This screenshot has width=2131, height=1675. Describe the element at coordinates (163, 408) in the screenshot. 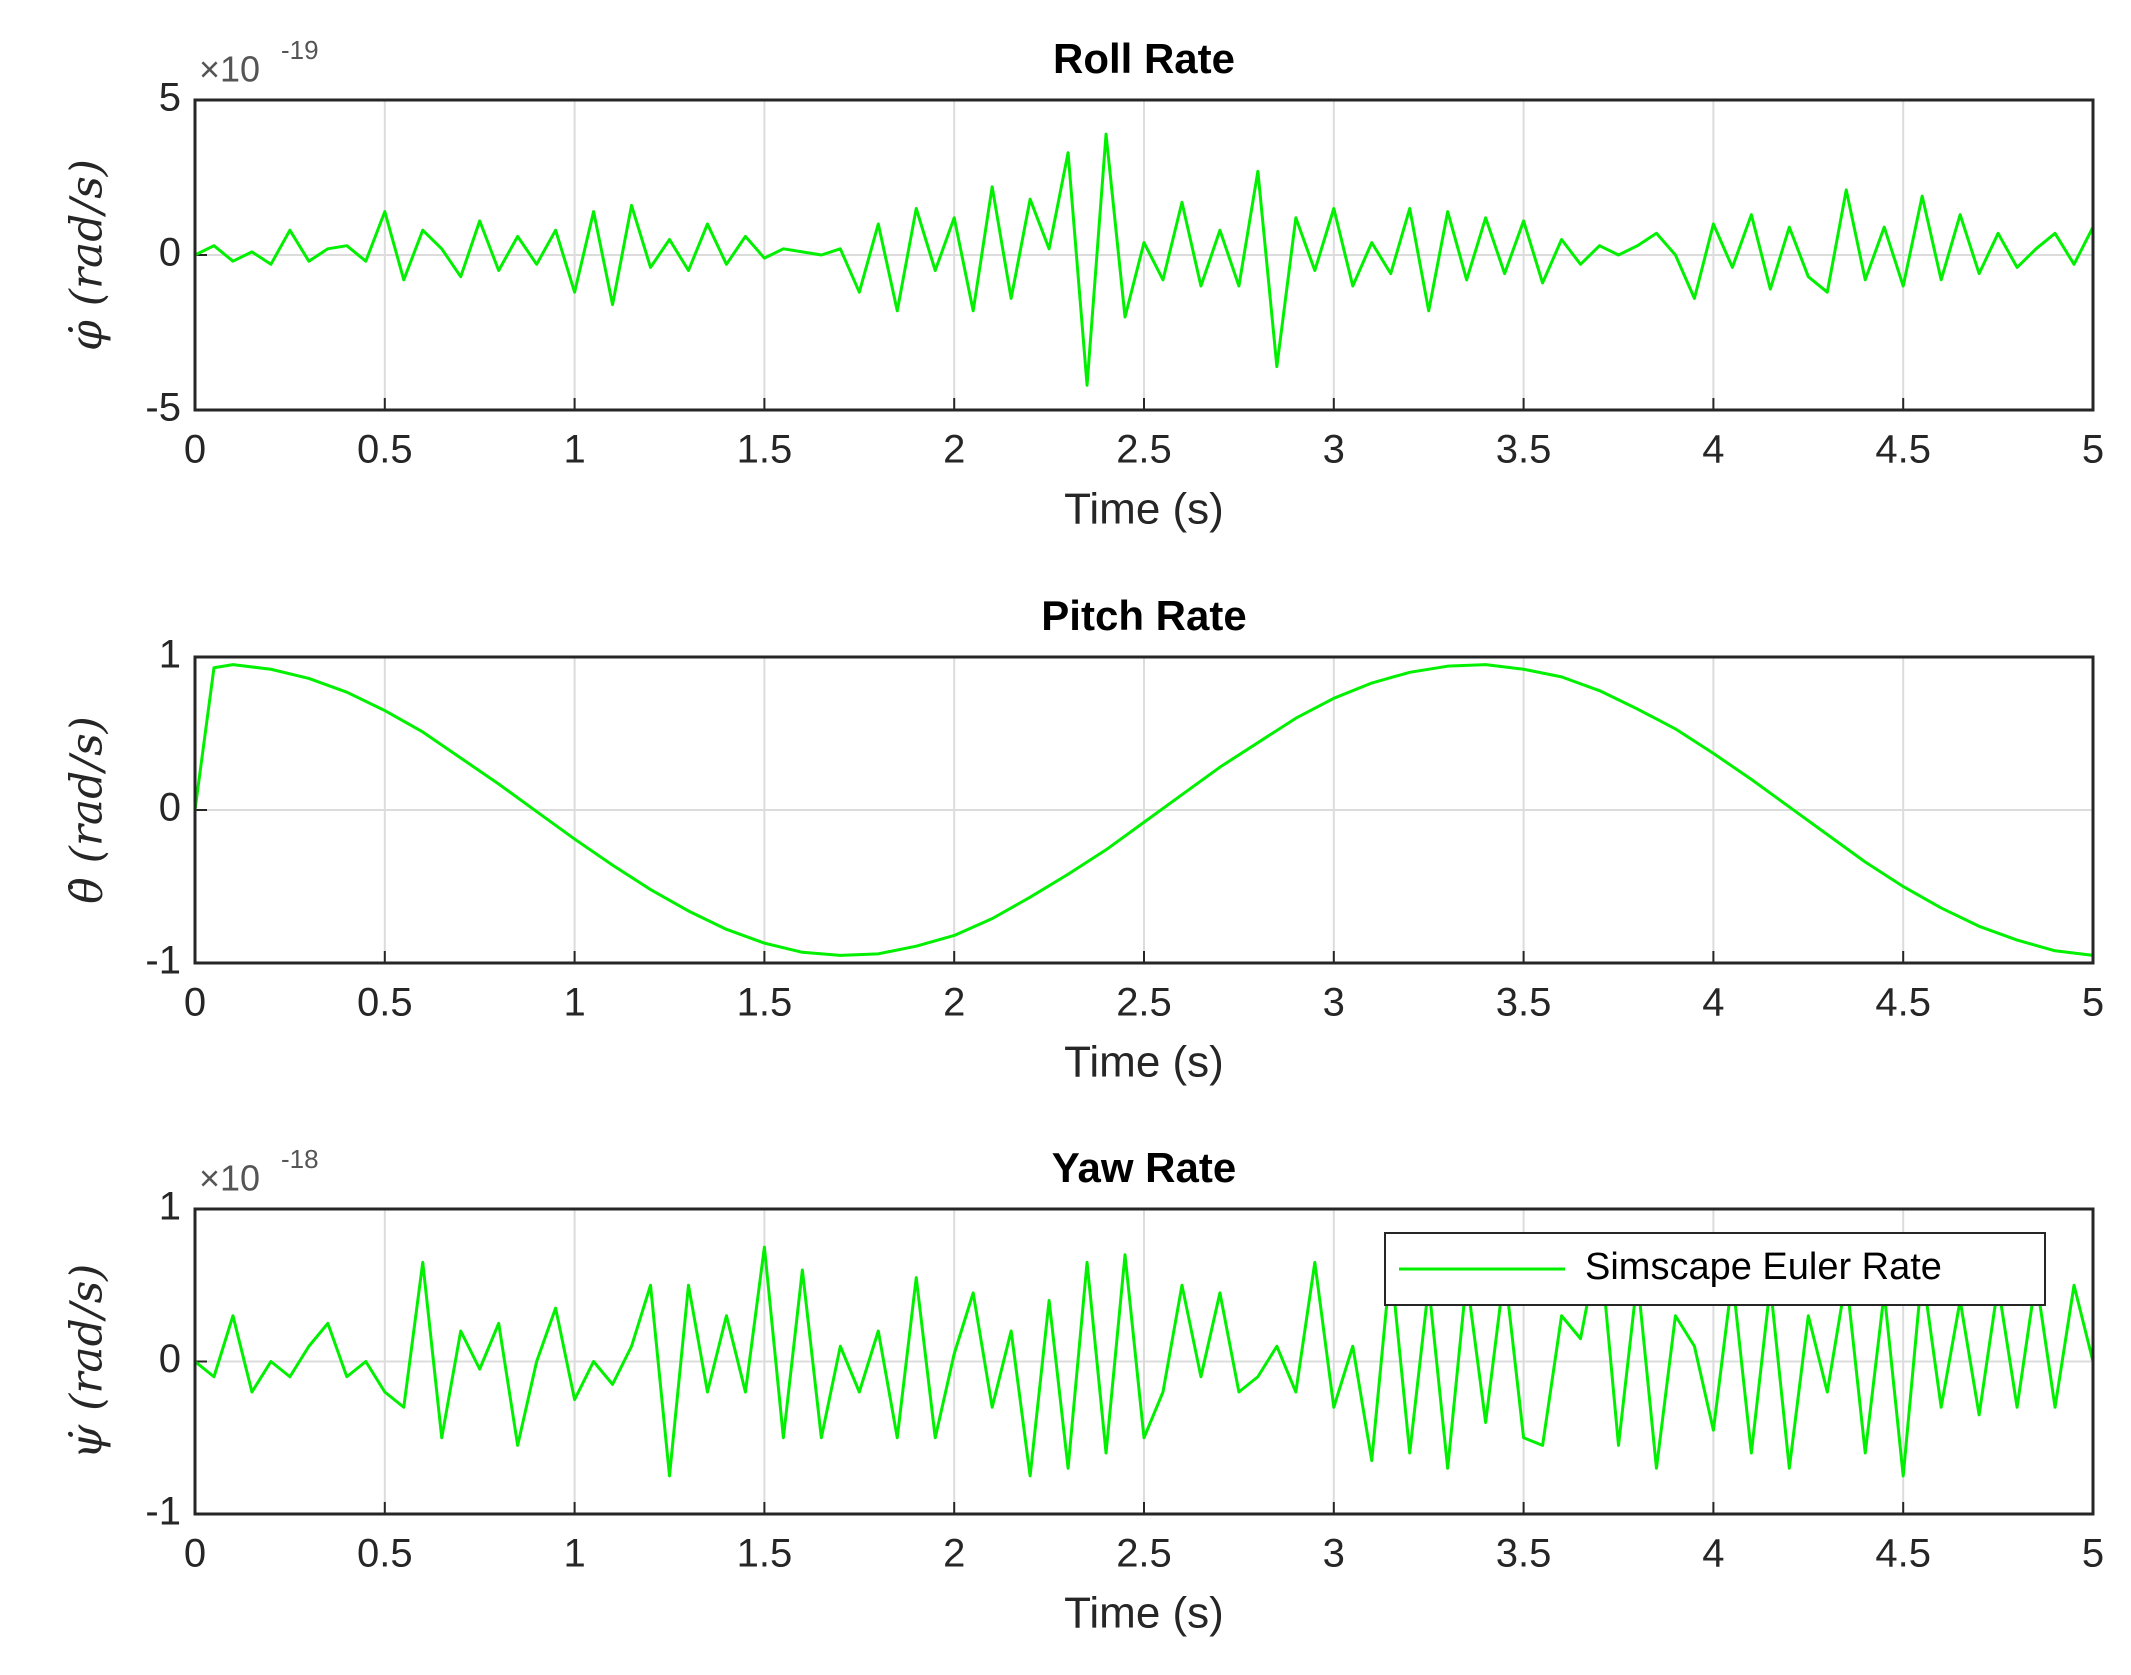

I see `y-tick-label: -5` at that location.